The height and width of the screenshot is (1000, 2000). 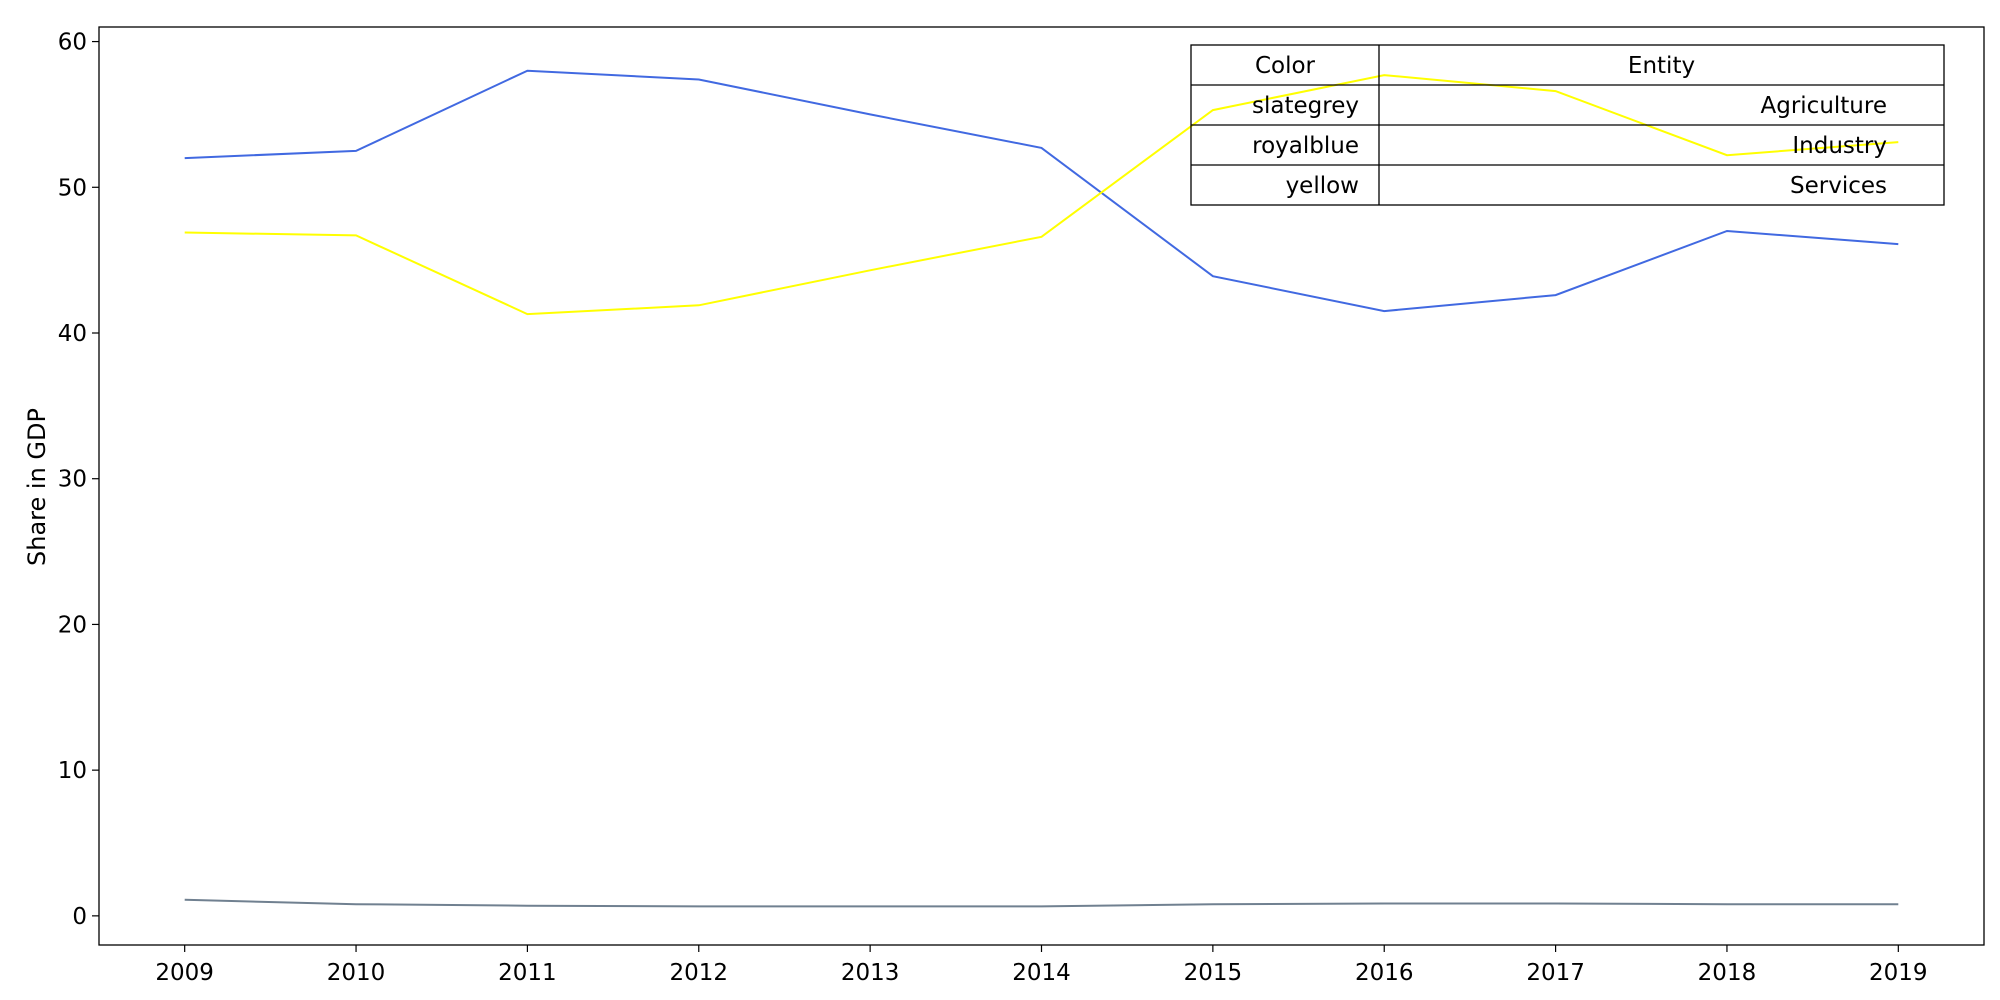 What do you see at coordinates (37, 487) in the screenshot?
I see `y-axis-label: Share in GDP` at bounding box center [37, 487].